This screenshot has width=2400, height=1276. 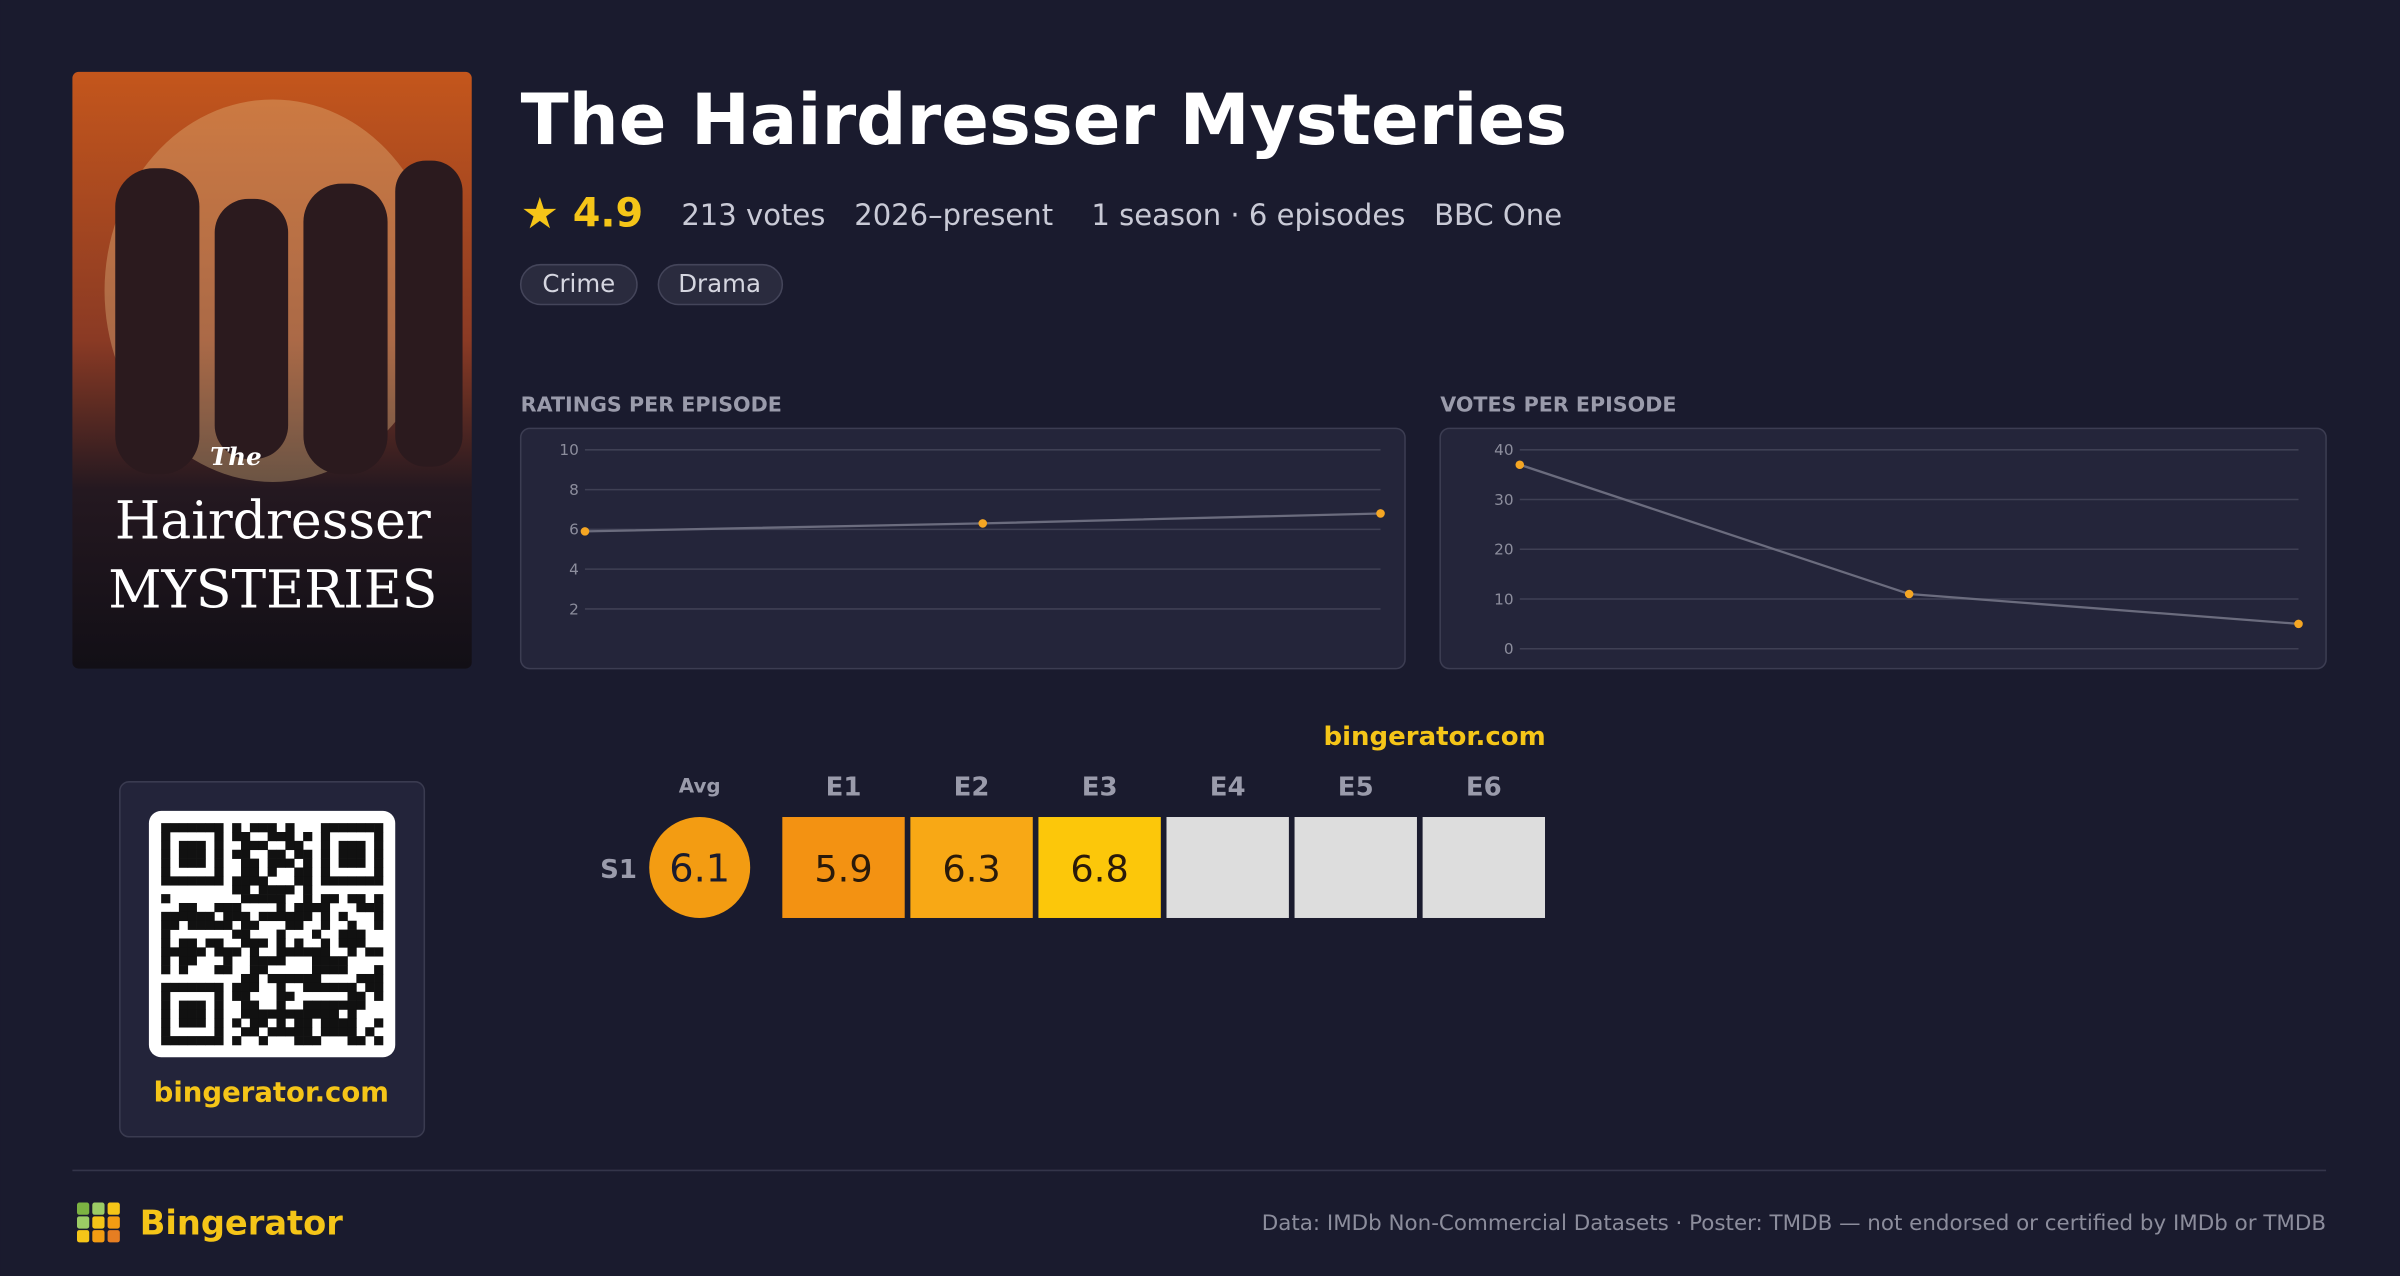 I want to click on y-tick-label: 30, so click(x=1503, y=500).